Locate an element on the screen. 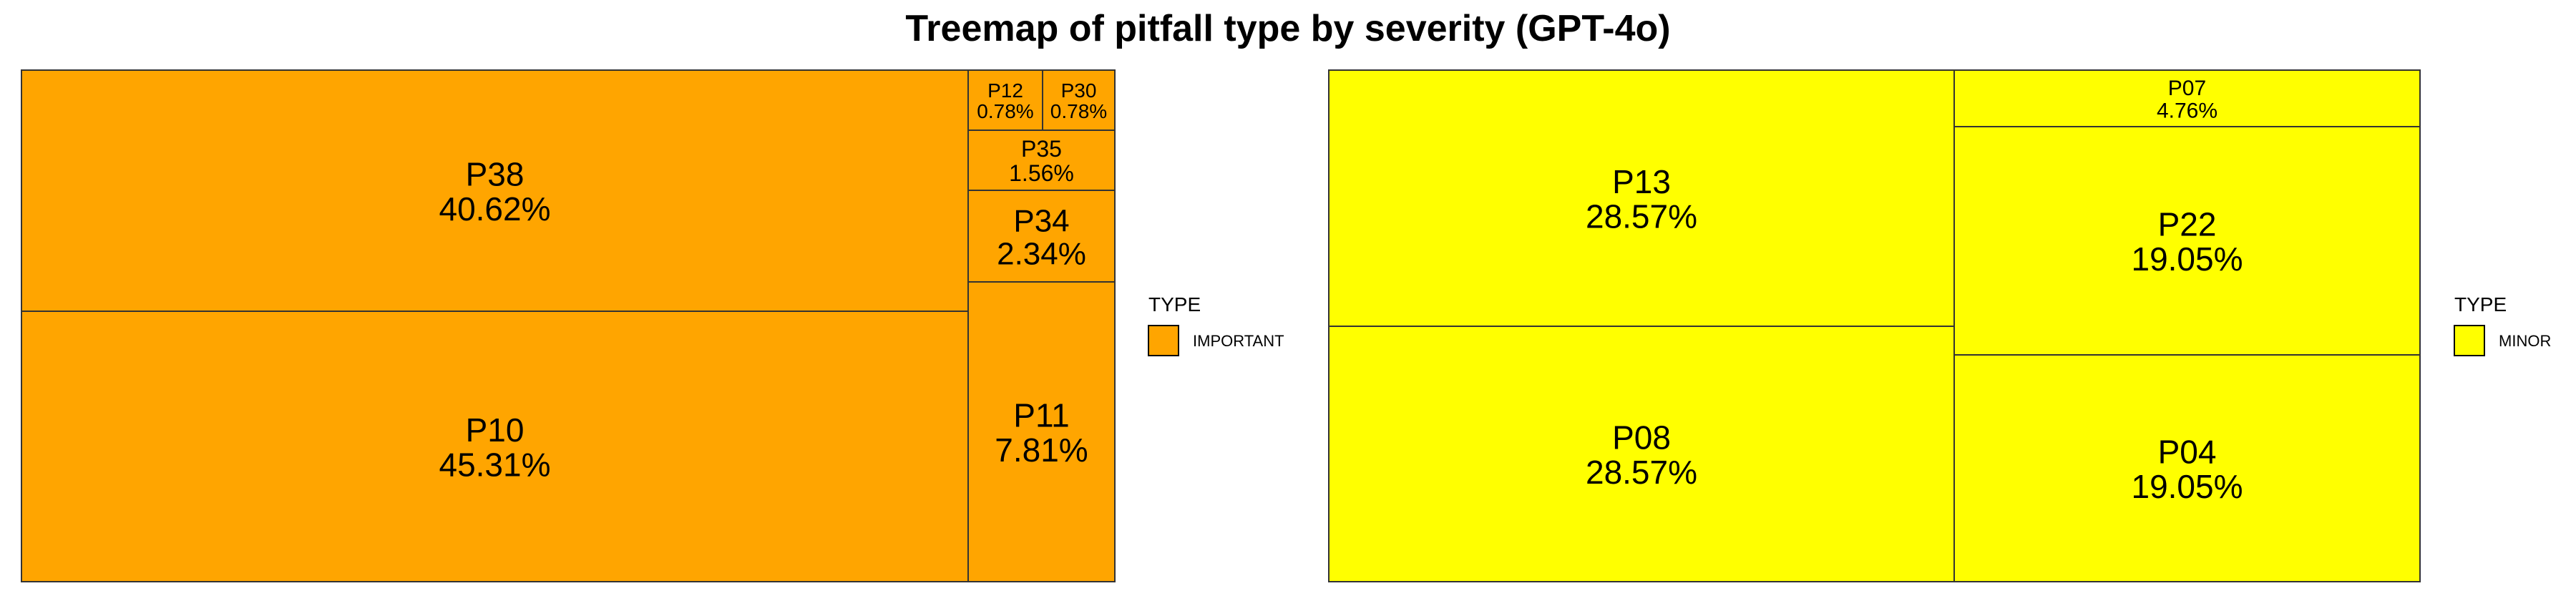  treemap-cell-name: P12 is located at coordinates (1005, 90).